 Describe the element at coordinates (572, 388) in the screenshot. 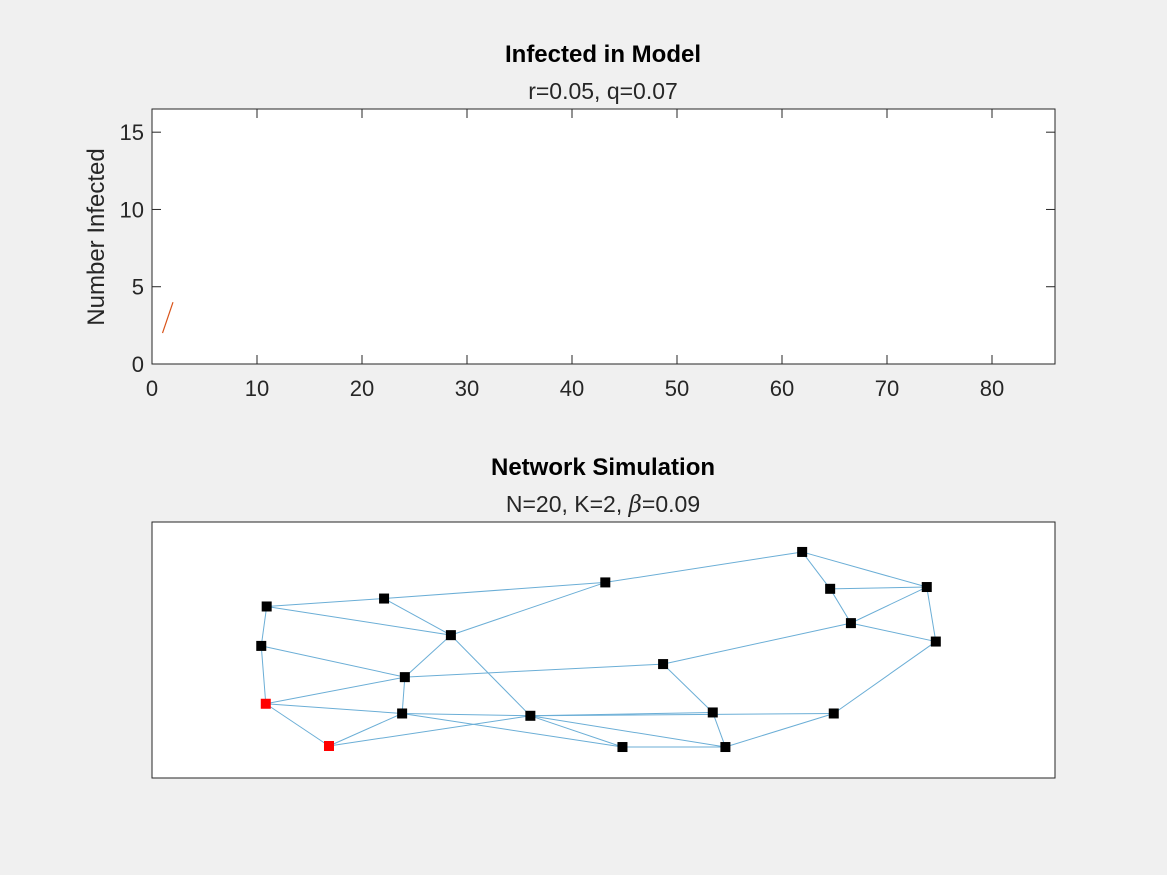

I see `x-tick-label: 40` at that location.